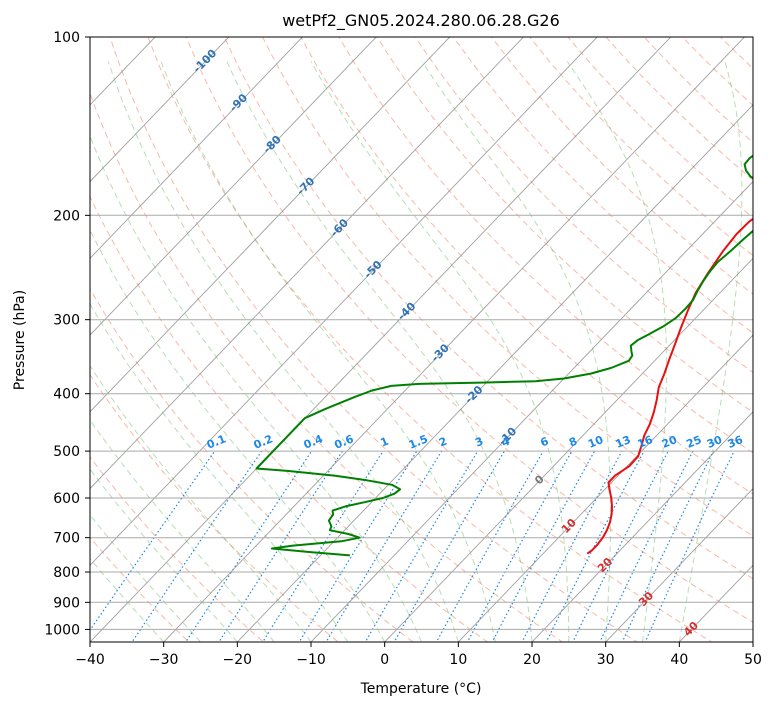 This screenshot has width=775, height=708. What do you see at coordinates (238, 660) in the screenshot?
I see `x-tick-label: −20` at bounding box center [238, 660].